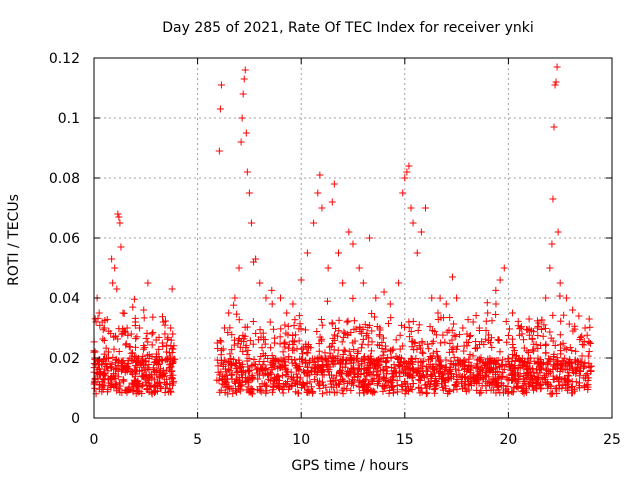 Image resolution: width=640 pixels, height=480 pixels. Describe the element at coordinates (94, 440) in the screenshot. I see `x-tick-label: 0` at that location.